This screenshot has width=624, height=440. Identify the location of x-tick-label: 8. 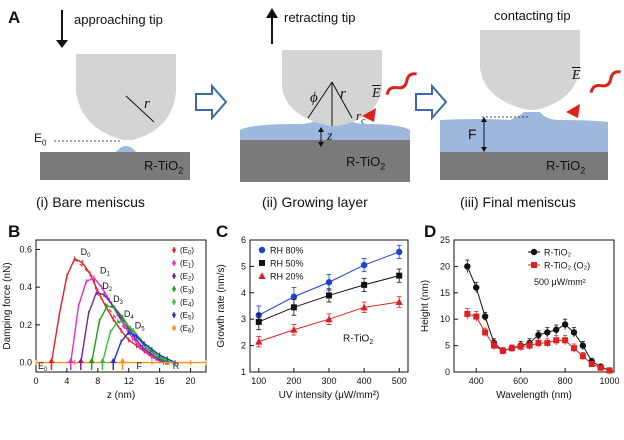
(97, 381).